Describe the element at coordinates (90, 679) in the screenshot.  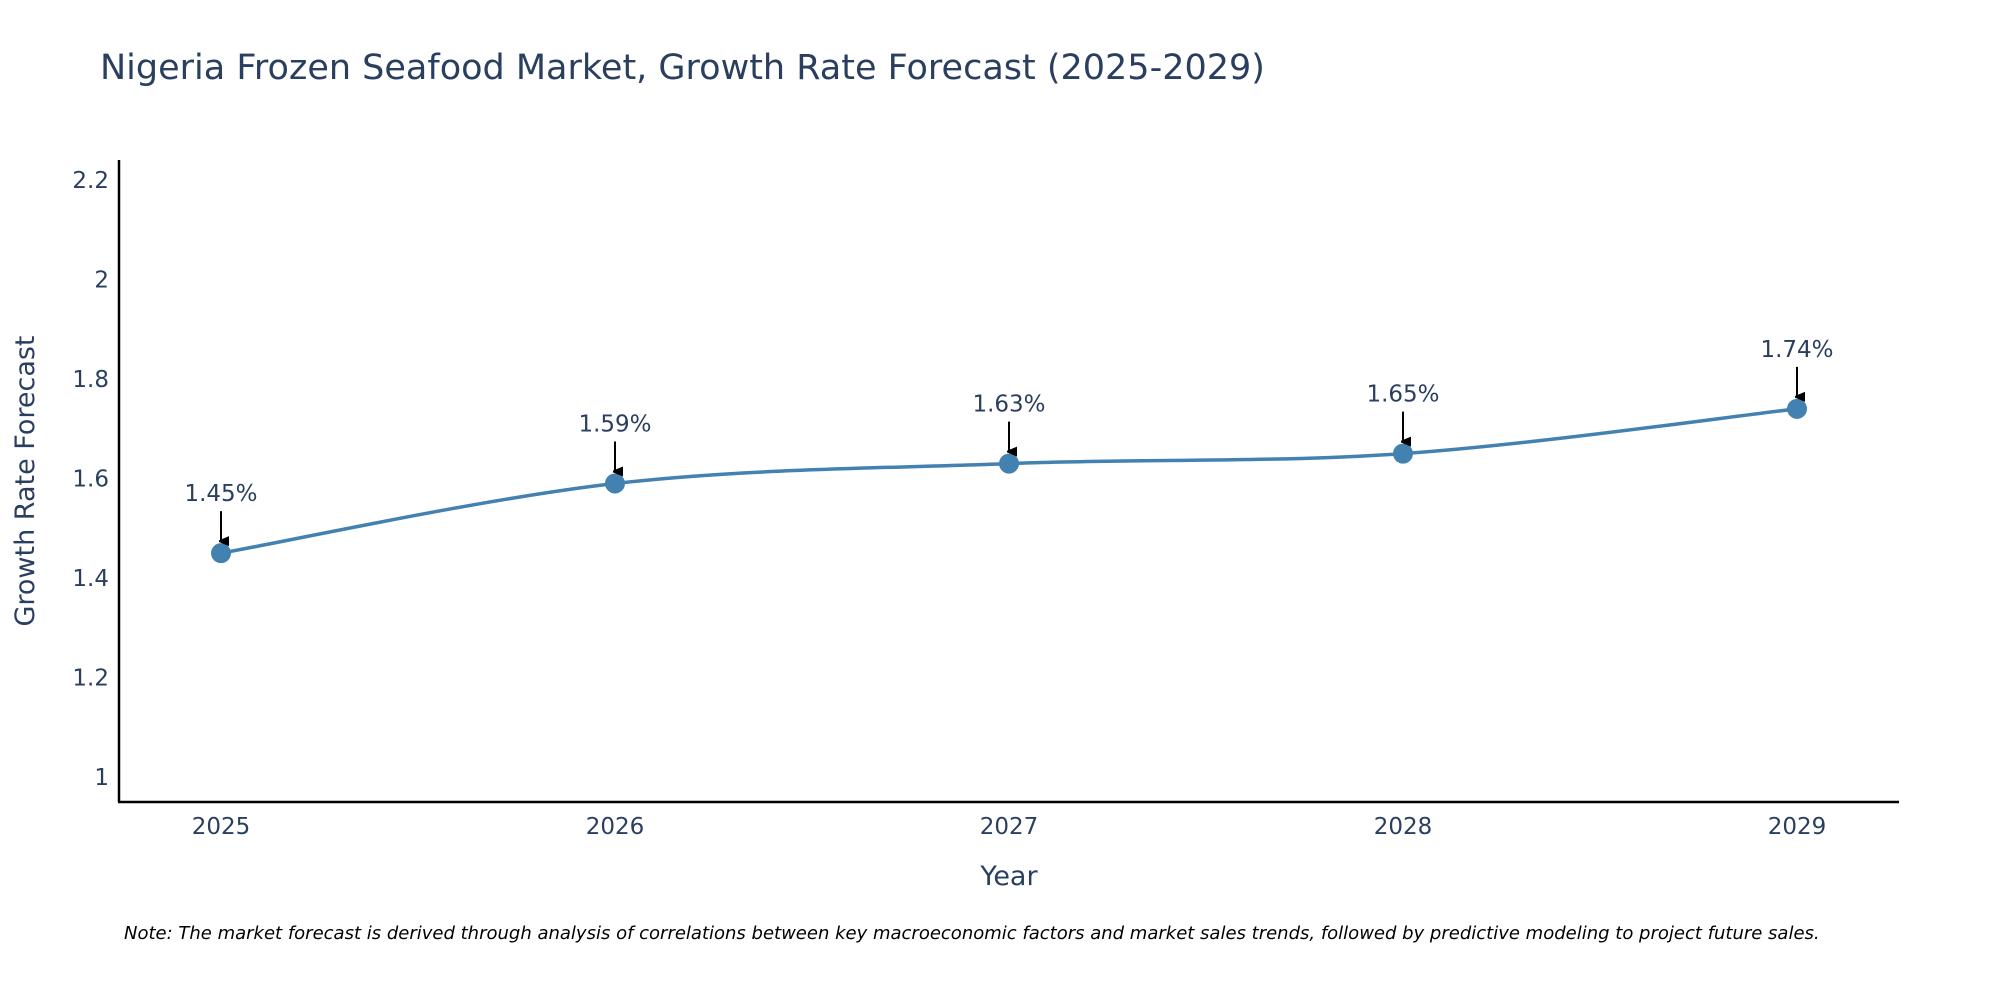
I see `y-tick-label: 1.2` at that location.